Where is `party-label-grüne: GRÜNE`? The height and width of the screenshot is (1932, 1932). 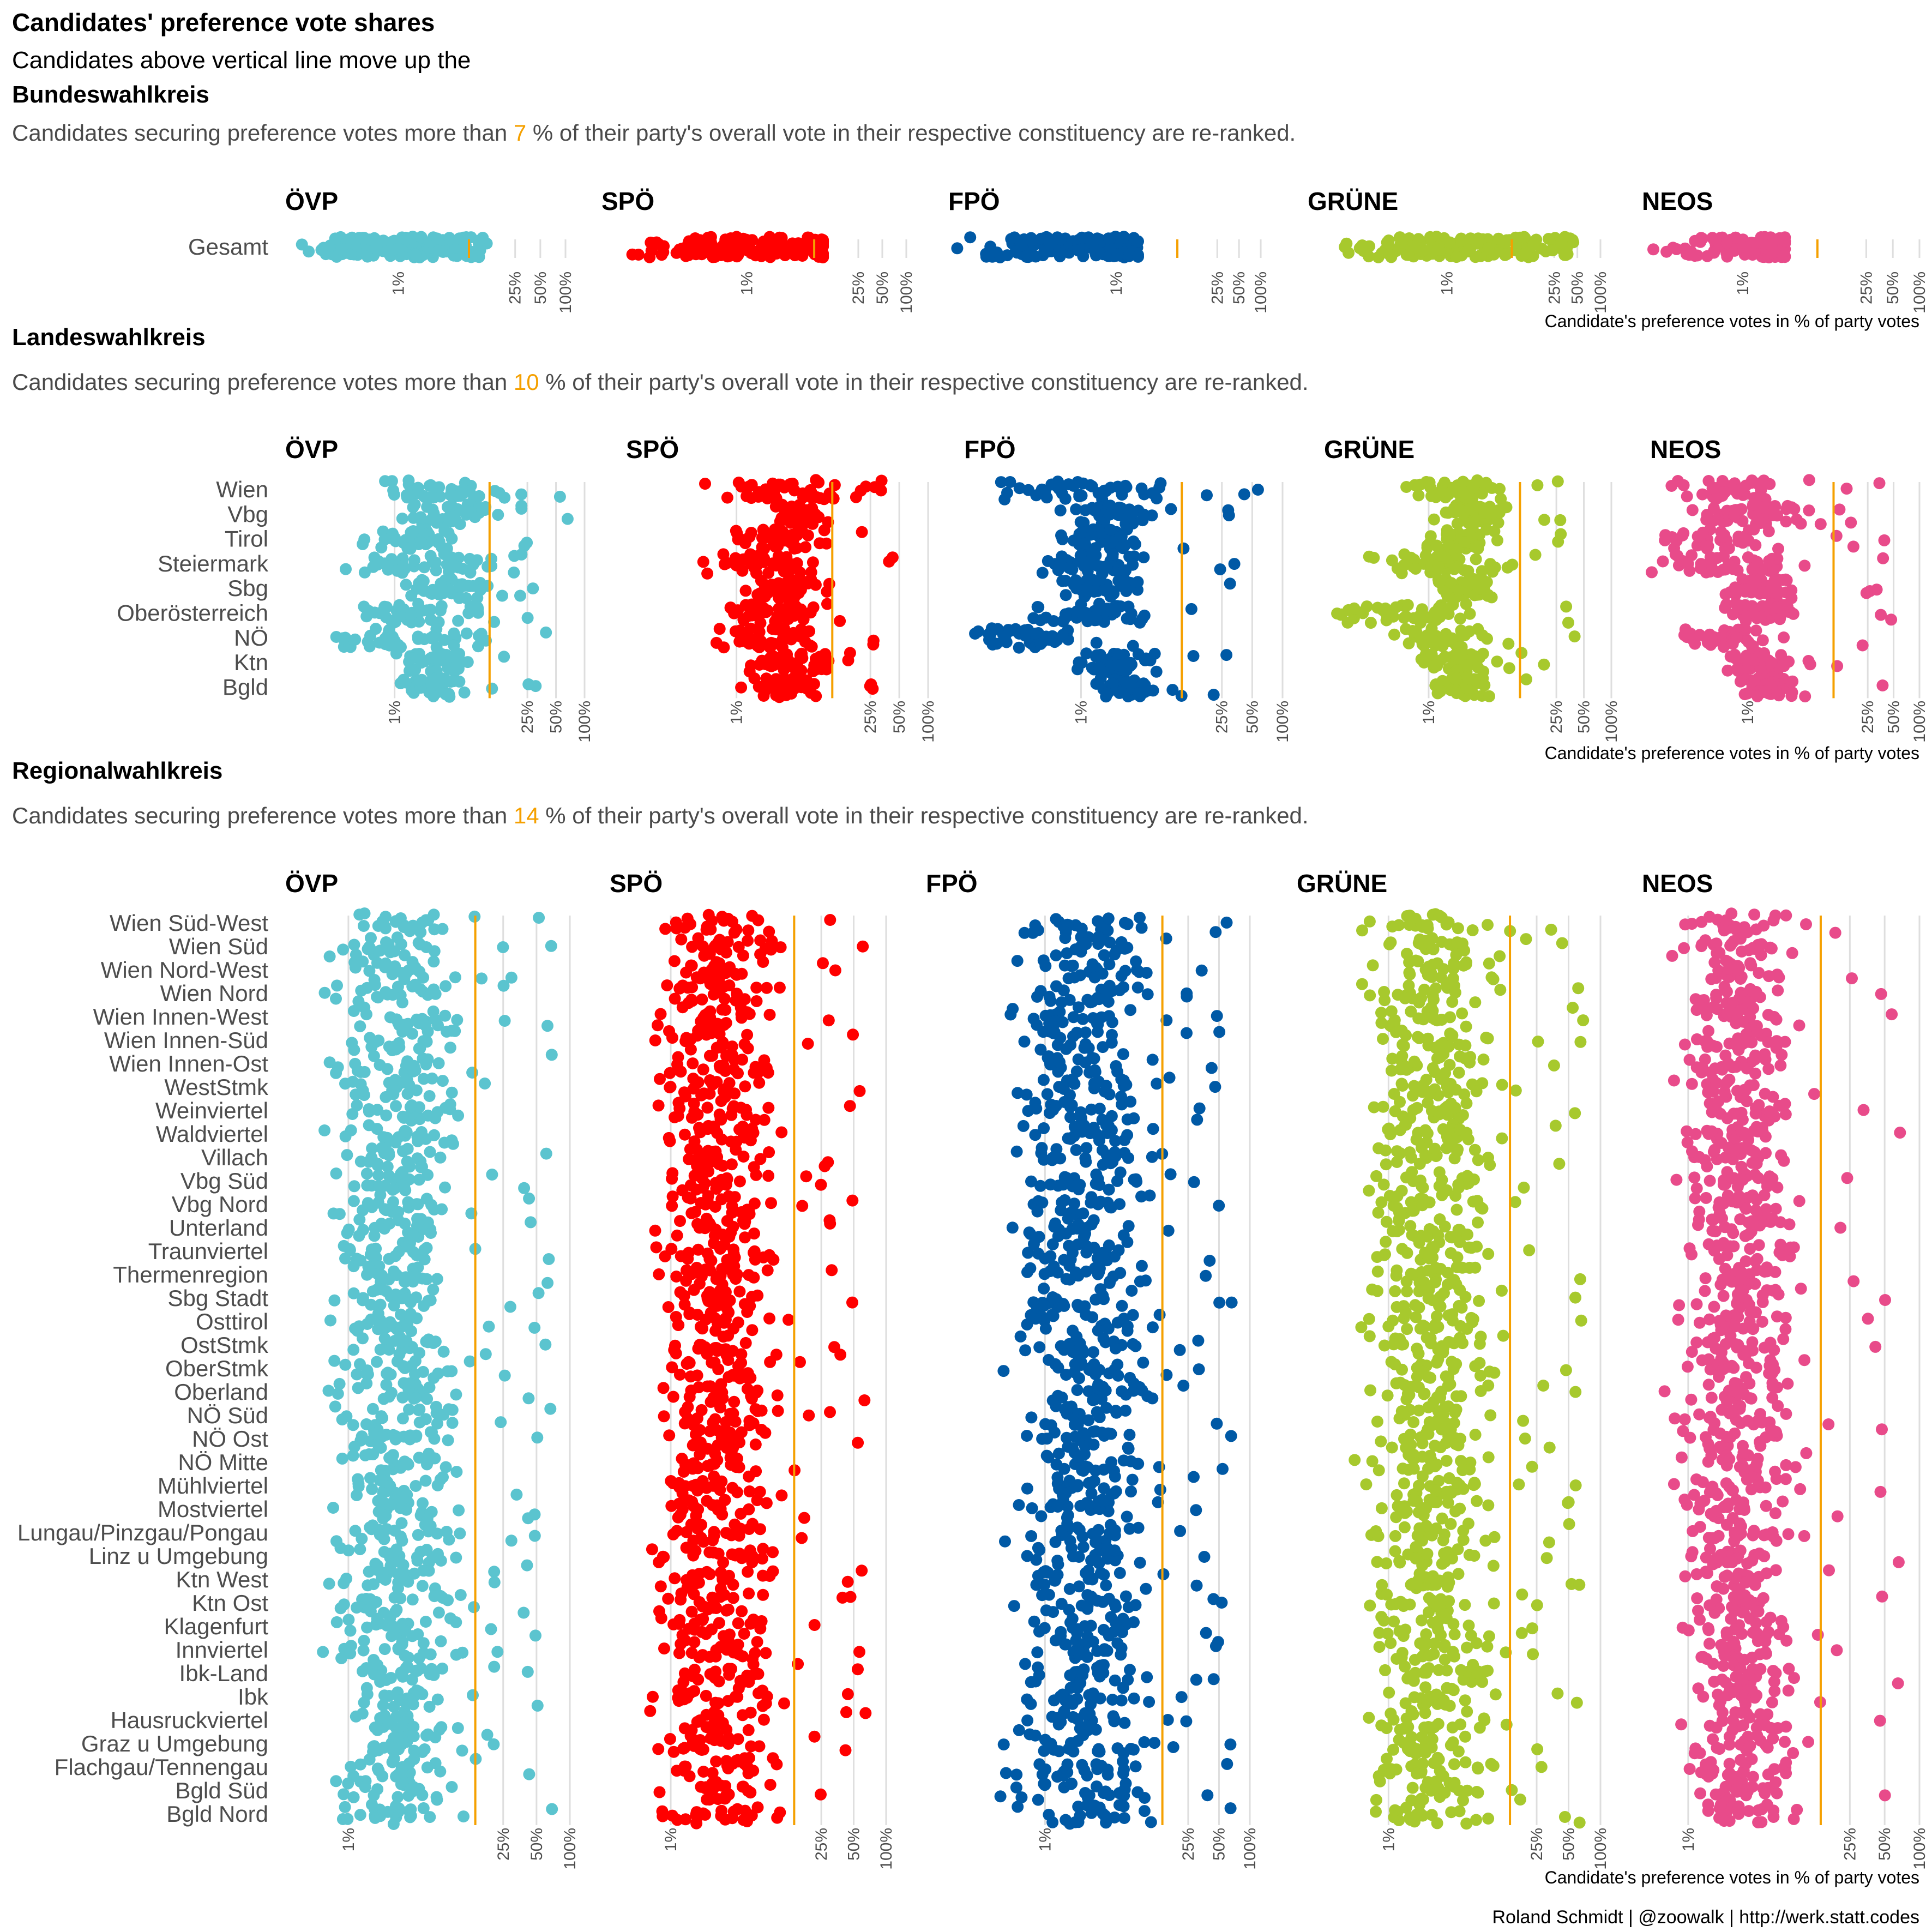 party-label-grüne: GRÜNE is located at coordinates (1353, 201).